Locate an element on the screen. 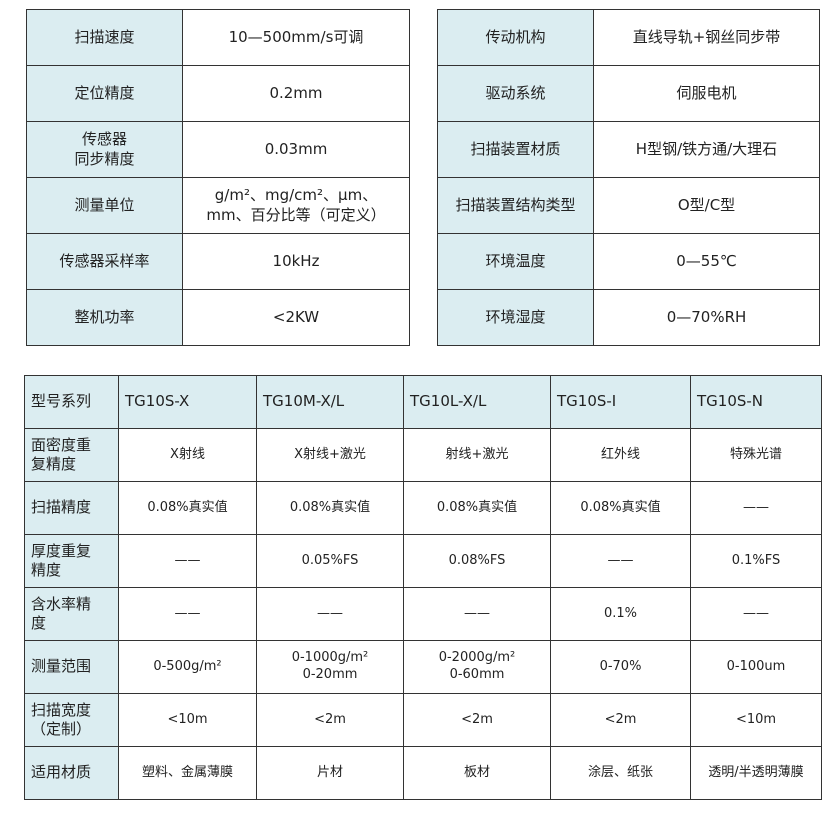 This screenshot has width=831, height=823. spec-label: 传感器 同步精度 is located at coordinates (104, 149).